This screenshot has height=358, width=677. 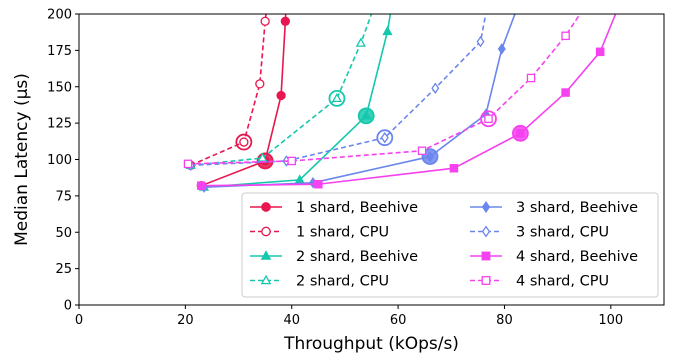 I want to click on legend-entry: 3 shard, Beehive, so click(x=554, y=208).